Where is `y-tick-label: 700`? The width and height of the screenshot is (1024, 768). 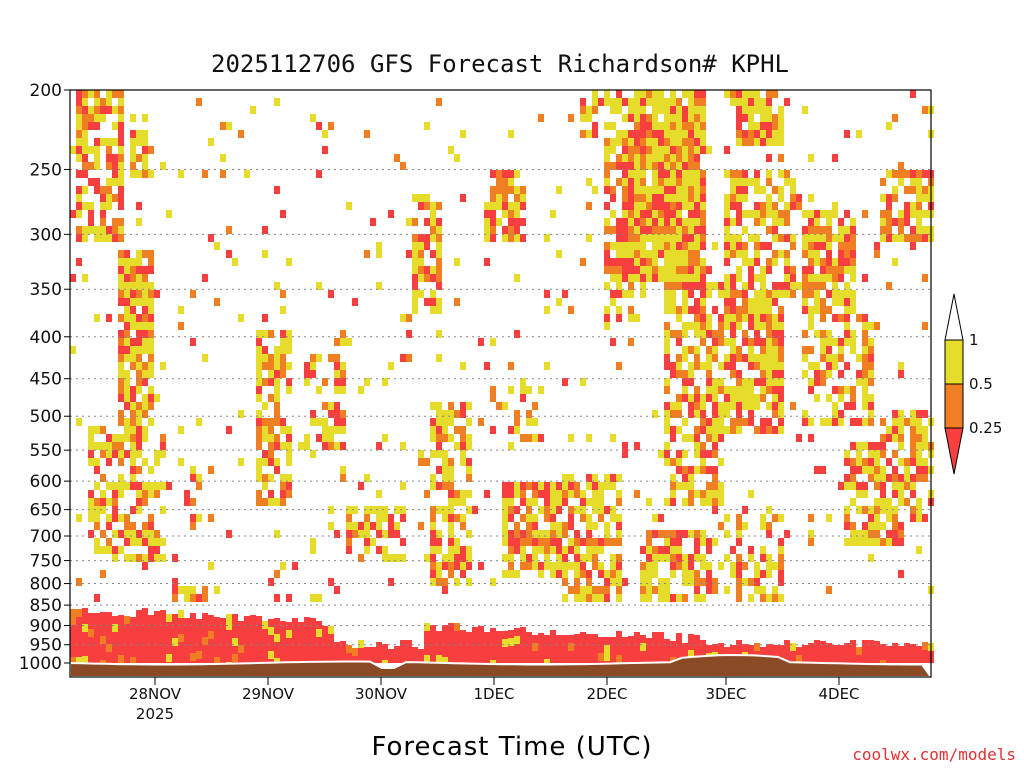 y-tick-label: 700 is located at coordinates (46, 537).